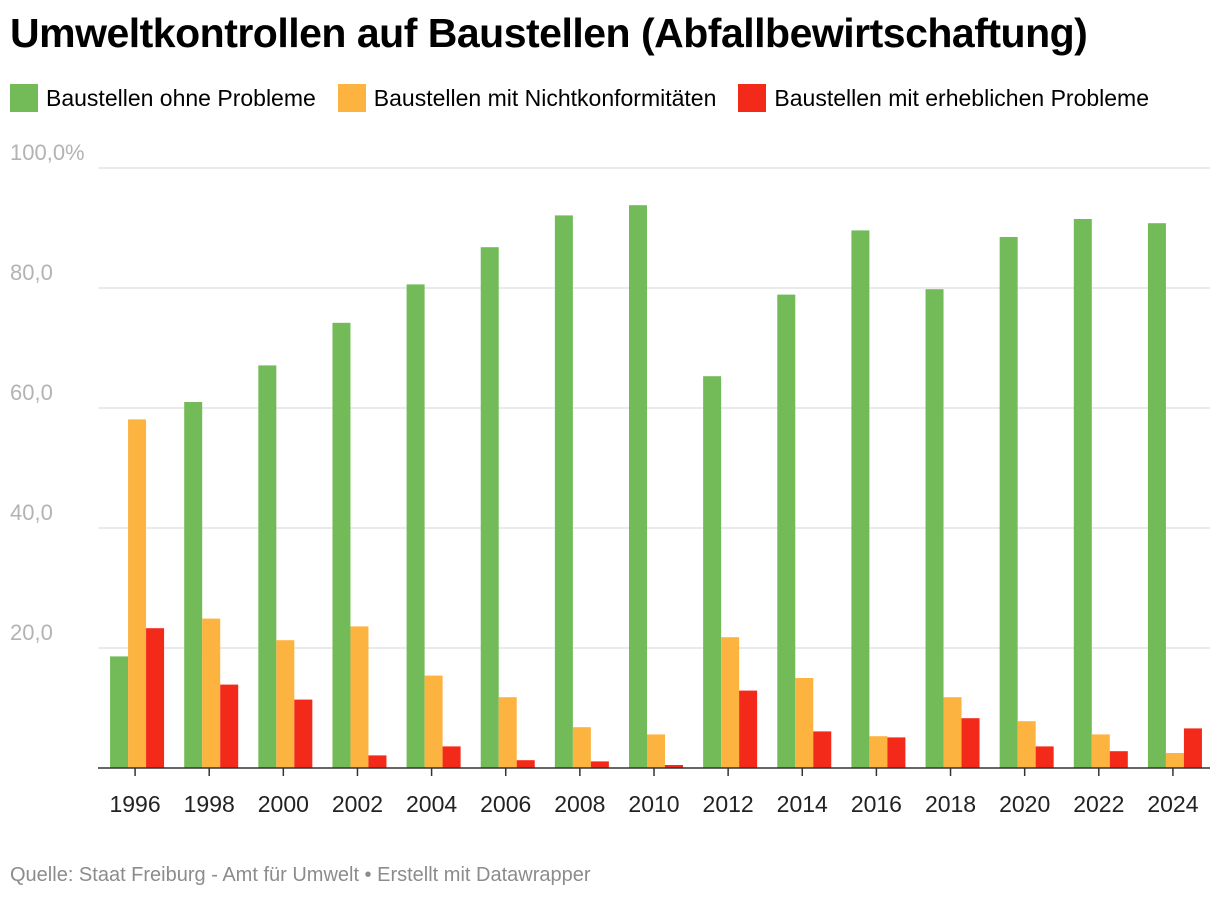 The image size is (1220, 900). What do you see at coordinates (31, 632) in the screenshot?
I see `y-tick-label: 20,0` at bounding box center [31, 632].